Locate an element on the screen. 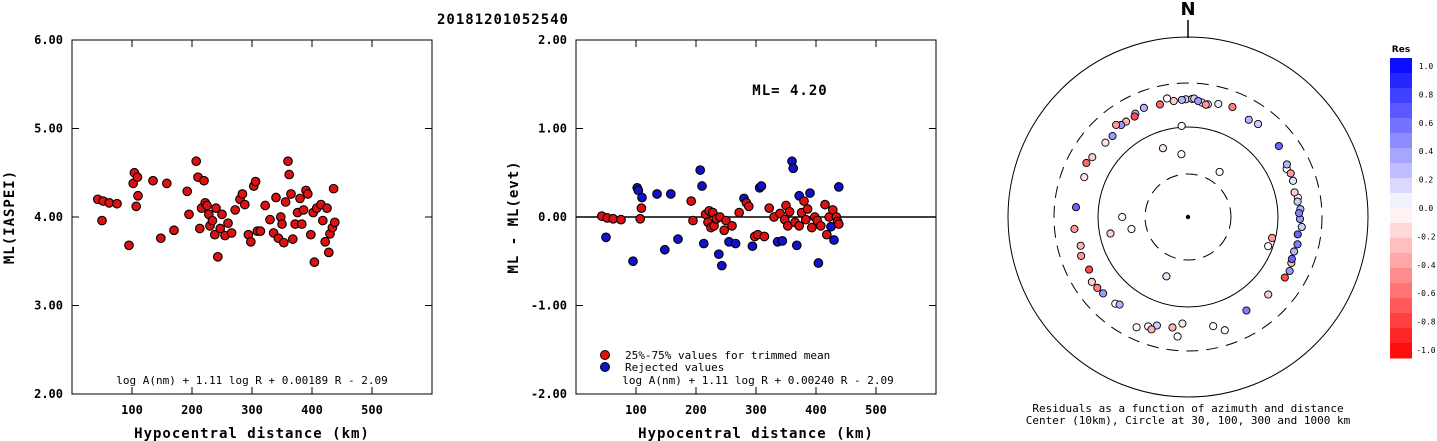 The height and width of the screenshot is (441, 1437). north-label: N is located at coordinates (1187, 10).